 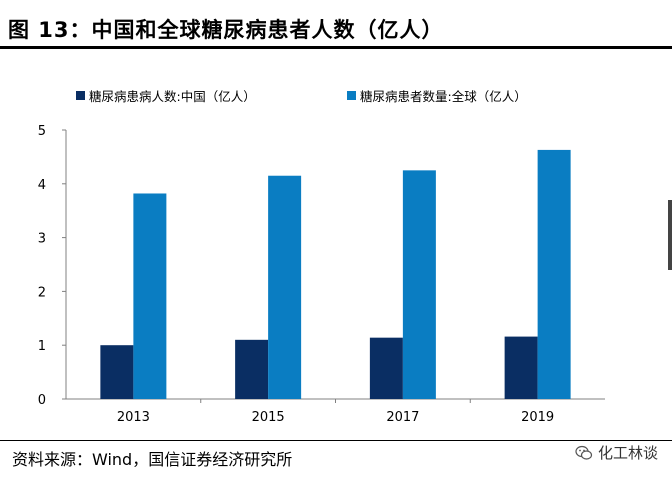 I want to click on y-tick-label: 3, so click(x=42, y=239).